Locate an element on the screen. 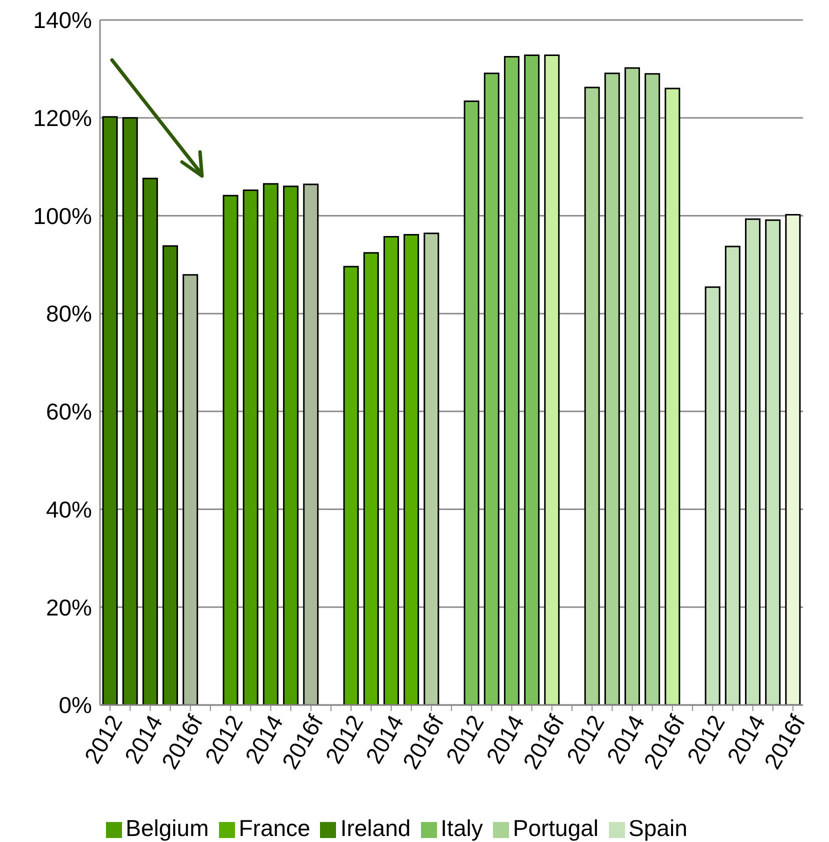 This screenshot has width=829, height=842. y-tick-label: 100% is located at coordinates (62, 215).